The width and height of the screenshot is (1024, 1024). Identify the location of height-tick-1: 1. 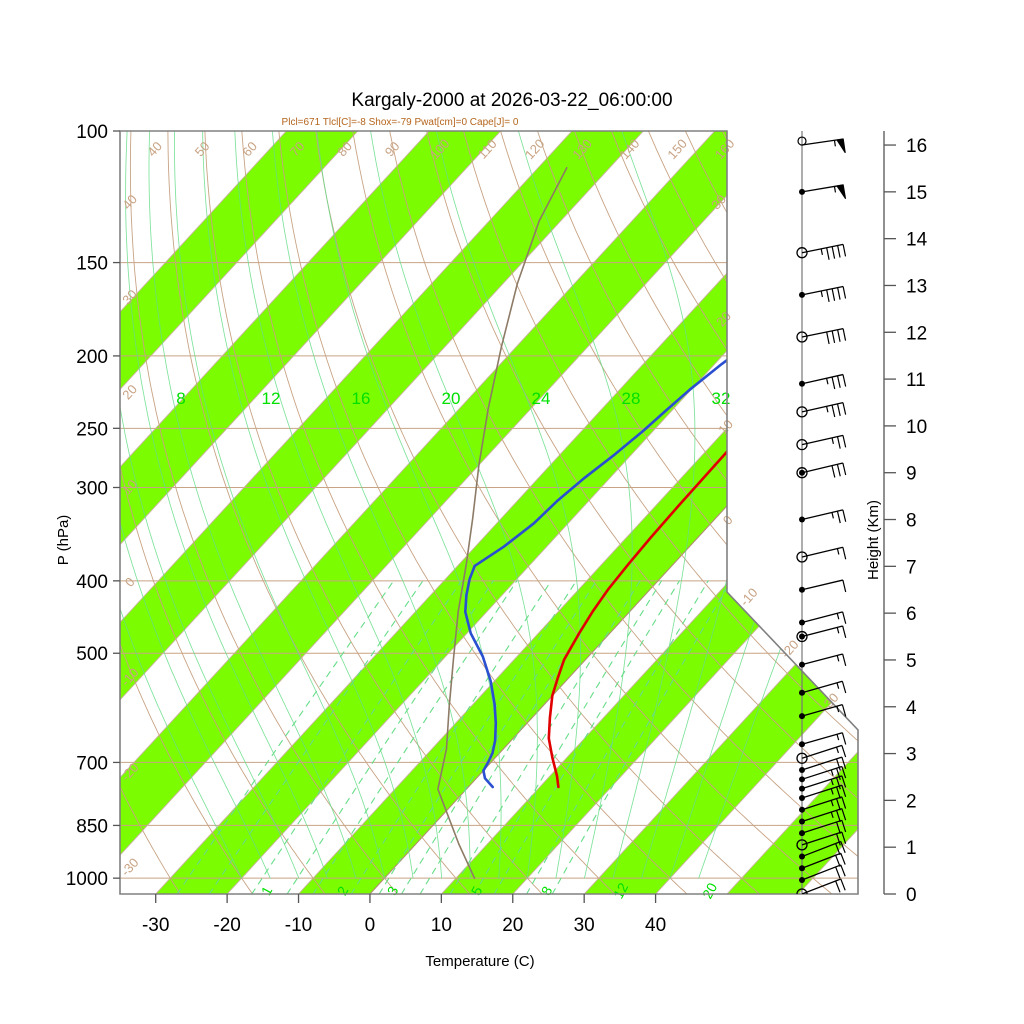
(911, 848).